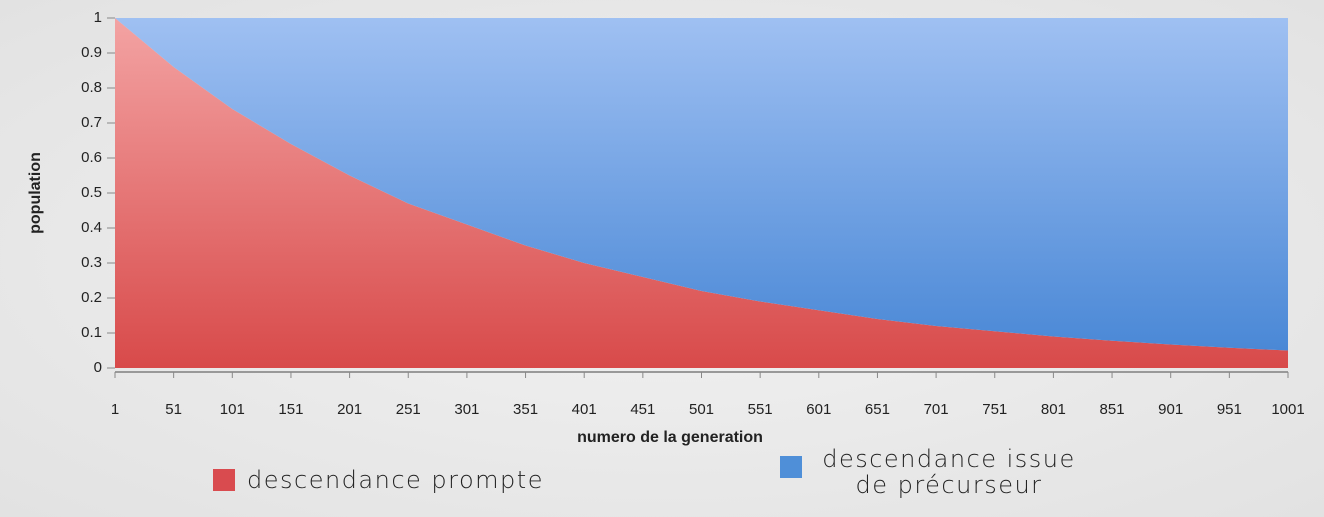 The image size is (1324, 517). I want to click on y-tick-label: 0.6, so click(91, 157).